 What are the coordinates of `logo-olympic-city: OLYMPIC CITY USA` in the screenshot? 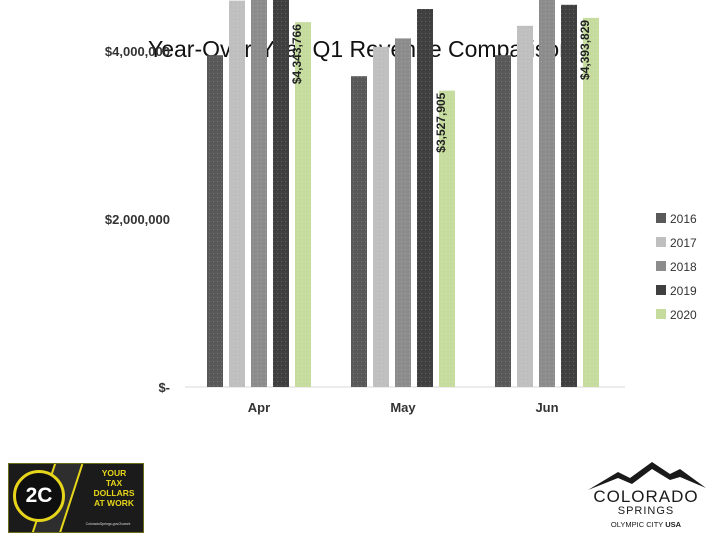 It's located at (646, 524).